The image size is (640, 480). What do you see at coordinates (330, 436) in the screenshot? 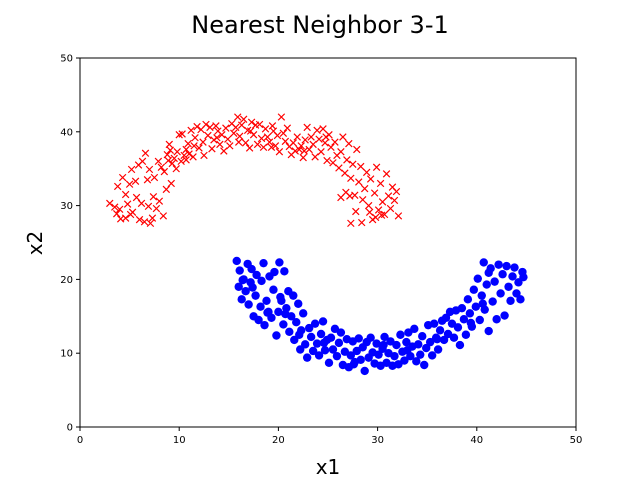
I see `x-axis: 0 10 20 30 40 50` at bounding box center [330, 436].